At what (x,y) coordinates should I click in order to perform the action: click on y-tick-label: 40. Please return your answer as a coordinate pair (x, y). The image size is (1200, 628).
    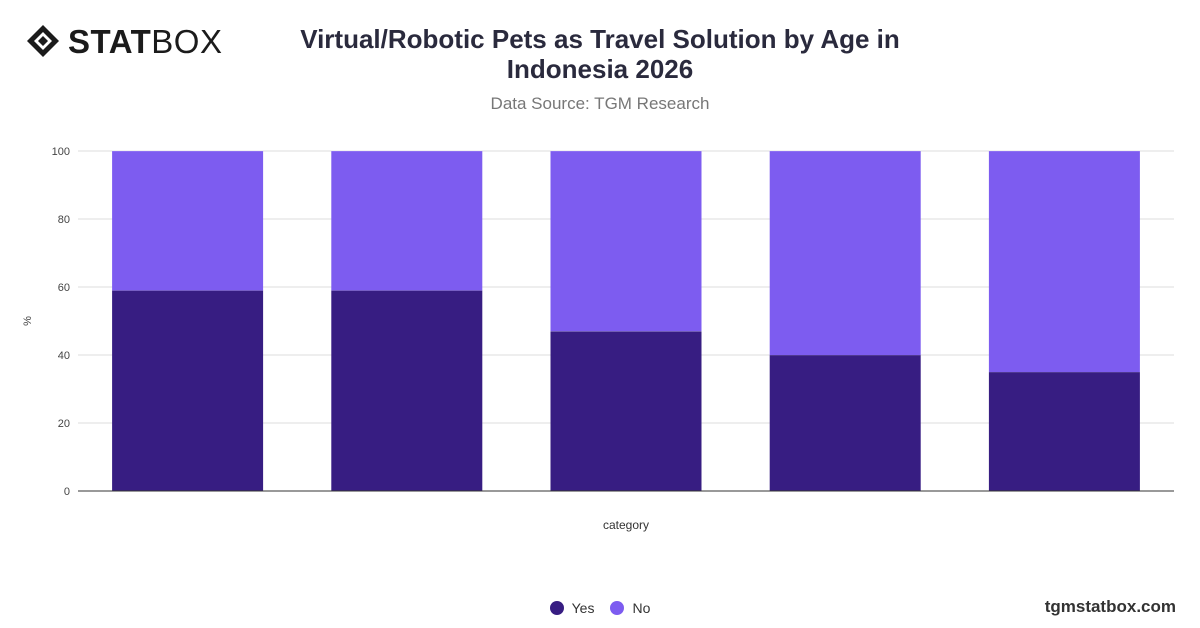
    Looking at the image, I should click on (64, 356).